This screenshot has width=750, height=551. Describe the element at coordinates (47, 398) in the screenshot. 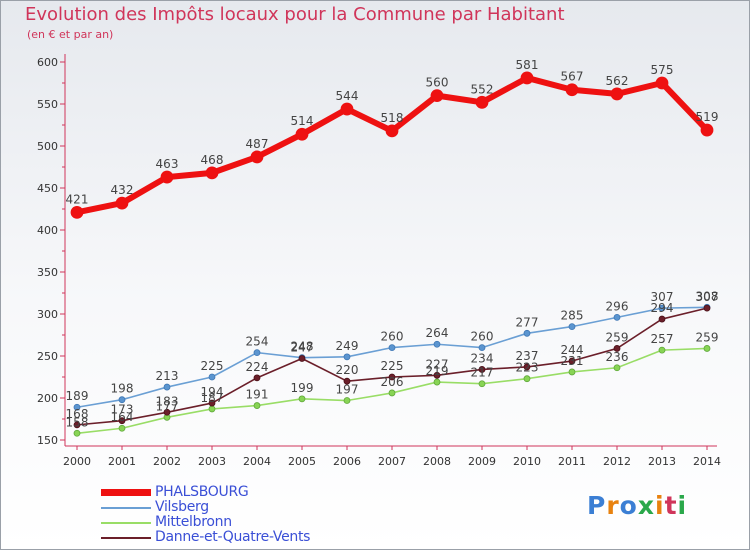

I see `y-tick-label: 200` at that location.